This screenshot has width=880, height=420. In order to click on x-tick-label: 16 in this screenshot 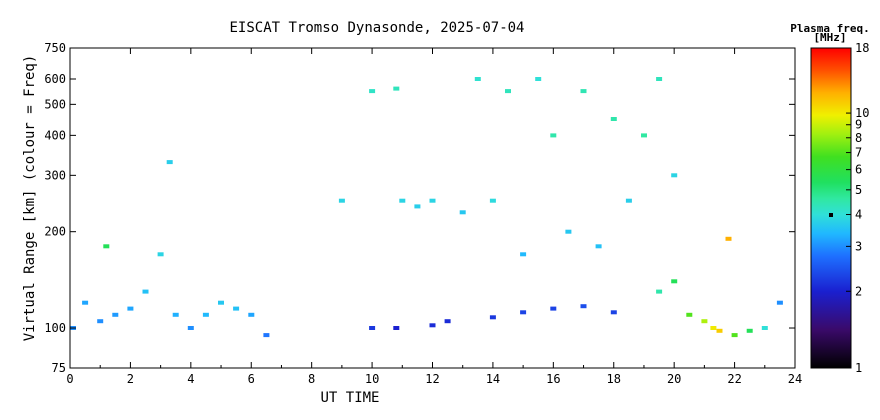, I will do `click(553, 379)`.